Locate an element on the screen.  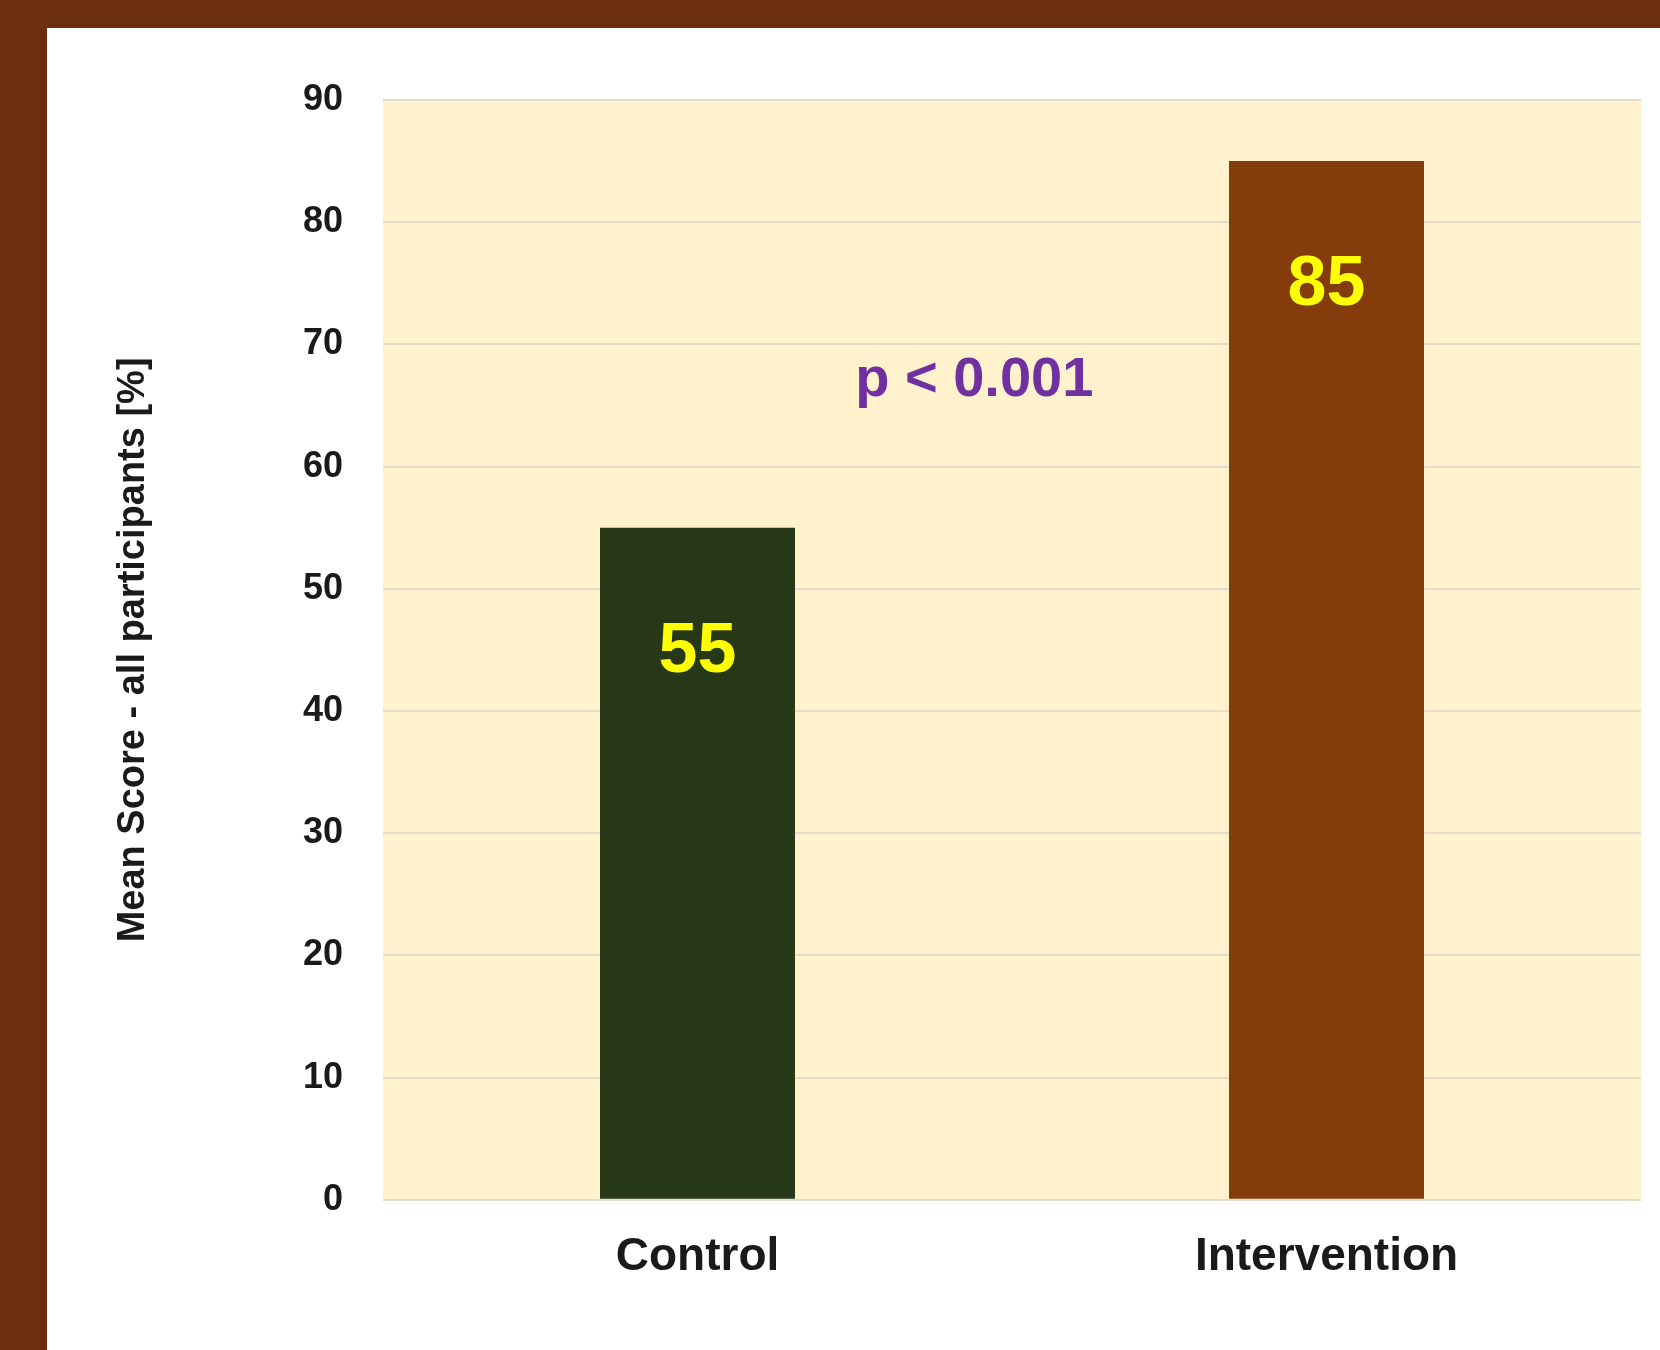
y-tick-label: 50 is located at coordinates (322, 586).